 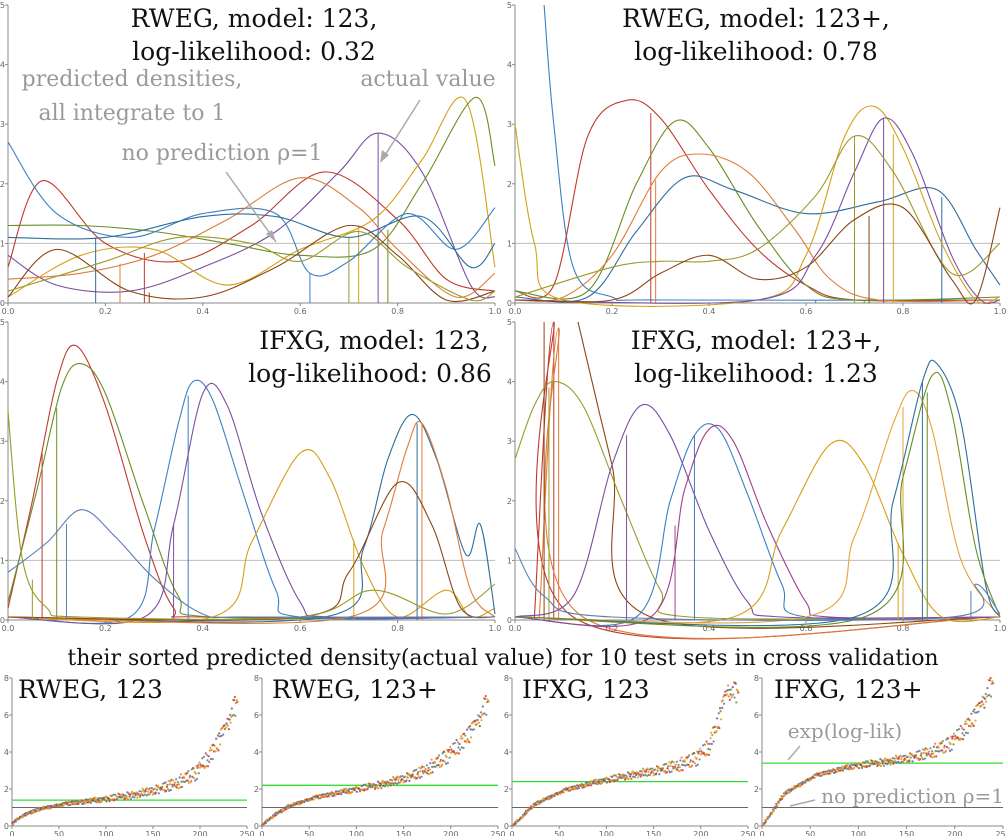 I want to click on y-tick-label: 8, so click(x=756, y=678).